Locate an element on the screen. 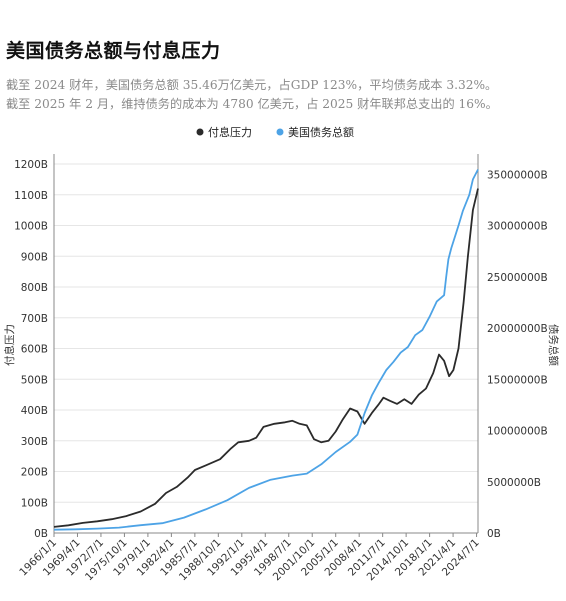 The image size is (566, 601). legend: 付息压力 美国债务总额 is located at coordinates (275, 132).